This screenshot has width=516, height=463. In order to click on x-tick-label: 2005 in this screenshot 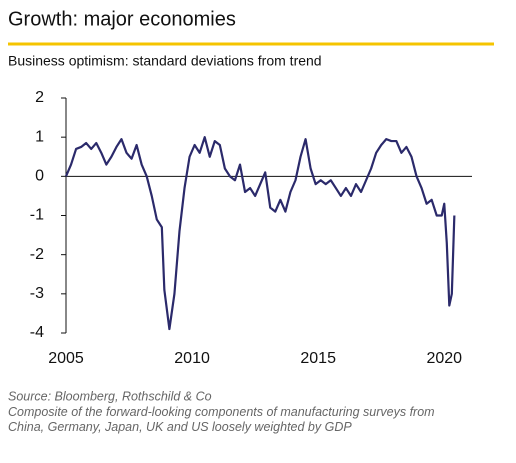, I will do `click(66, 358)`.